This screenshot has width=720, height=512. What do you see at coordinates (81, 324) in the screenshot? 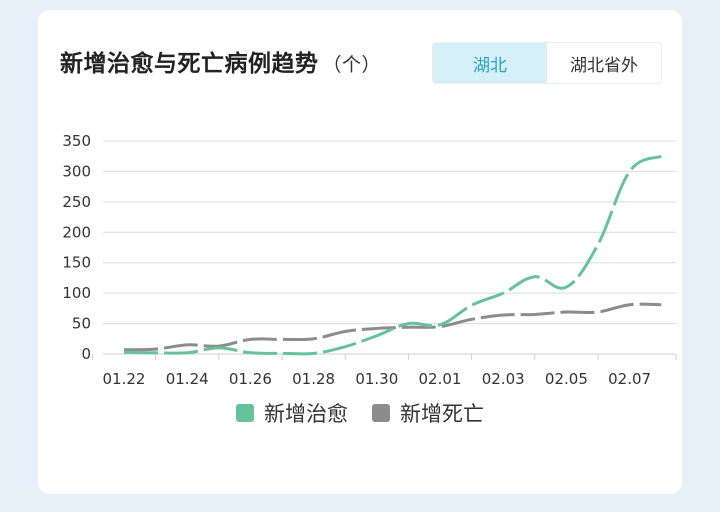
I see `y-tick-label: 50` at bounding box center [81, 324].